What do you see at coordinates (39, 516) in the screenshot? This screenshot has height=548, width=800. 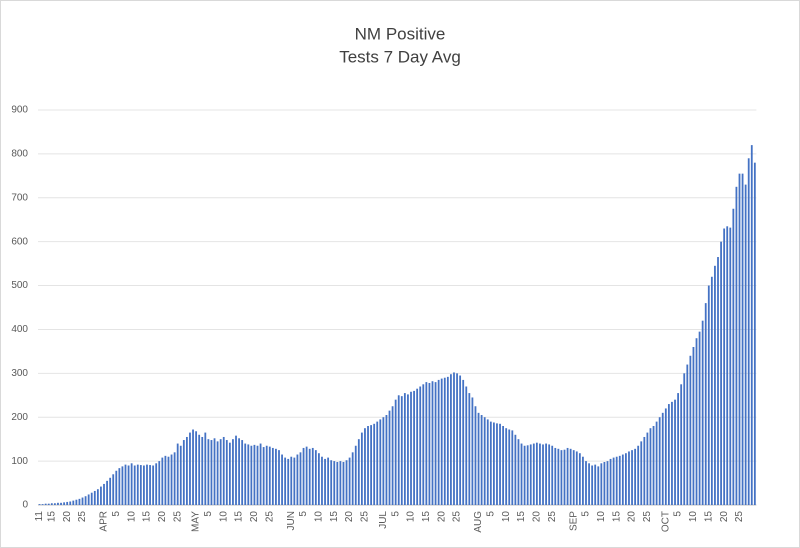 I see `x-tick-label: 11` at bounding box center [39, 516].